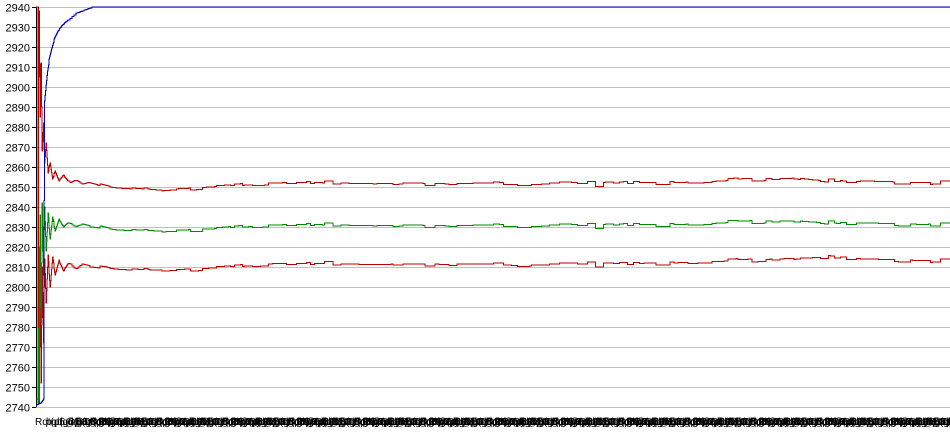 The height and width of the screenshot is (435, 950). Describe the element at coordinates (18, 149) in the screenshot. I see `y-tick-label: 2870` at that location.